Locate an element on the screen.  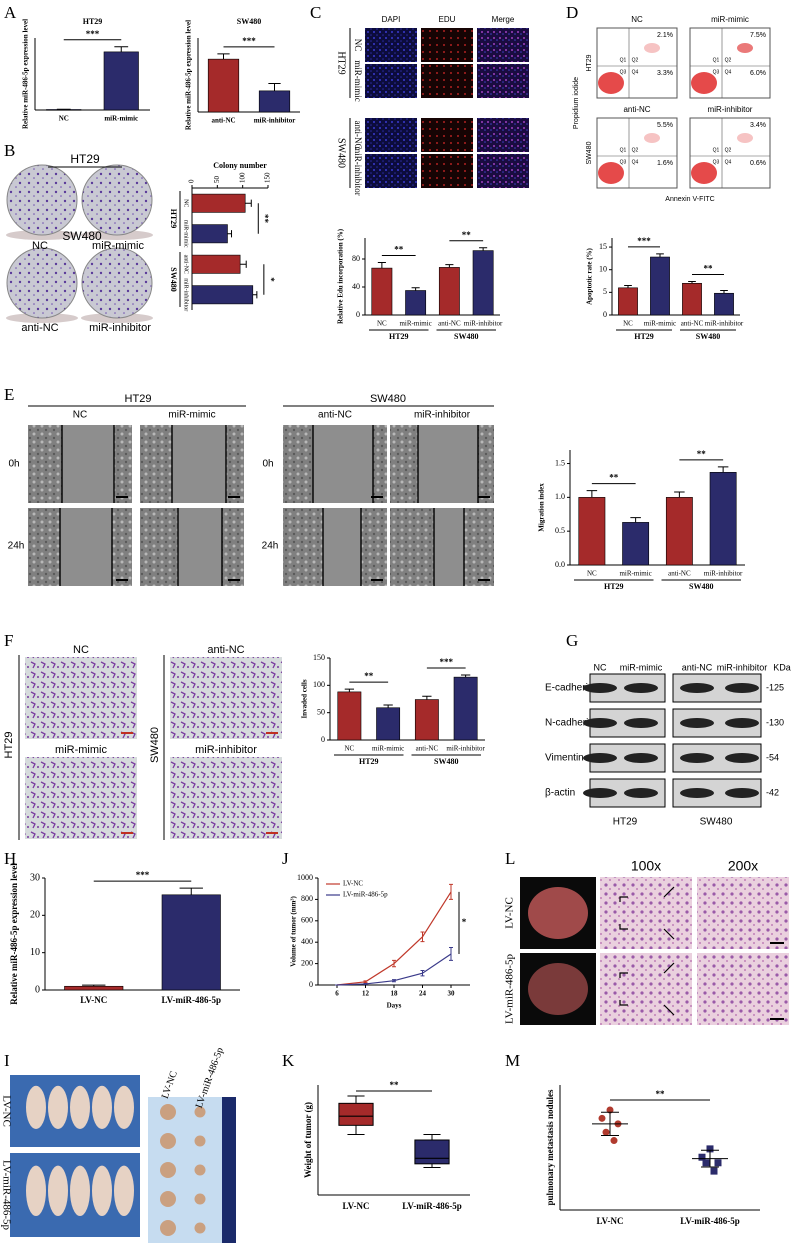
chart-title: Colony number is located at coordinates (240, 165).